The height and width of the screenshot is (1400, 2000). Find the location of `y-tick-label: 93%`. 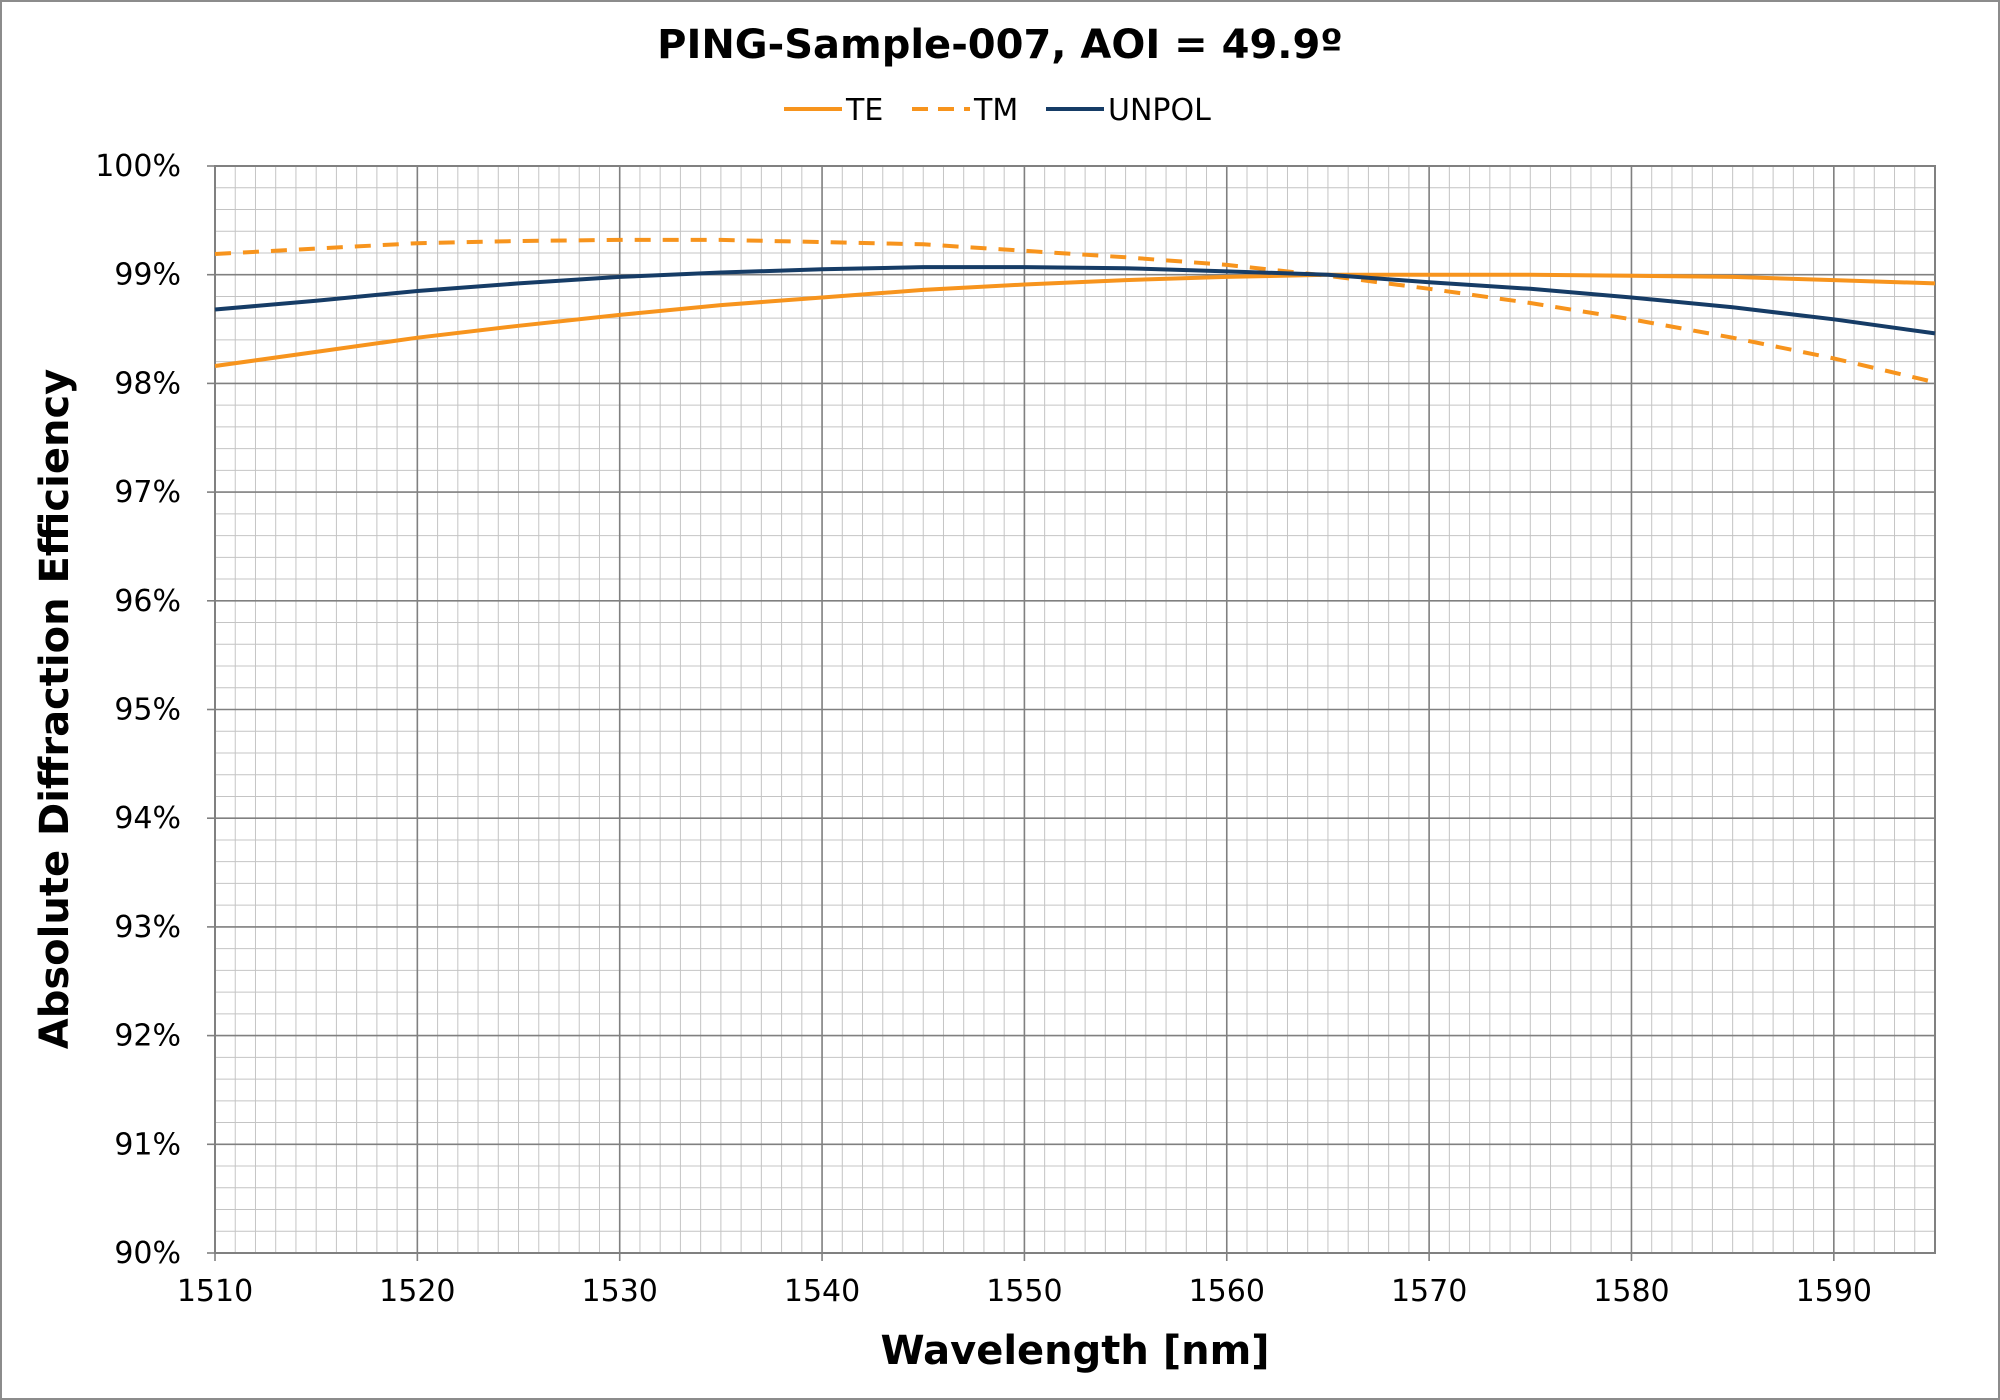

y-tick-label: 93% is located at coordinates (147, 927).